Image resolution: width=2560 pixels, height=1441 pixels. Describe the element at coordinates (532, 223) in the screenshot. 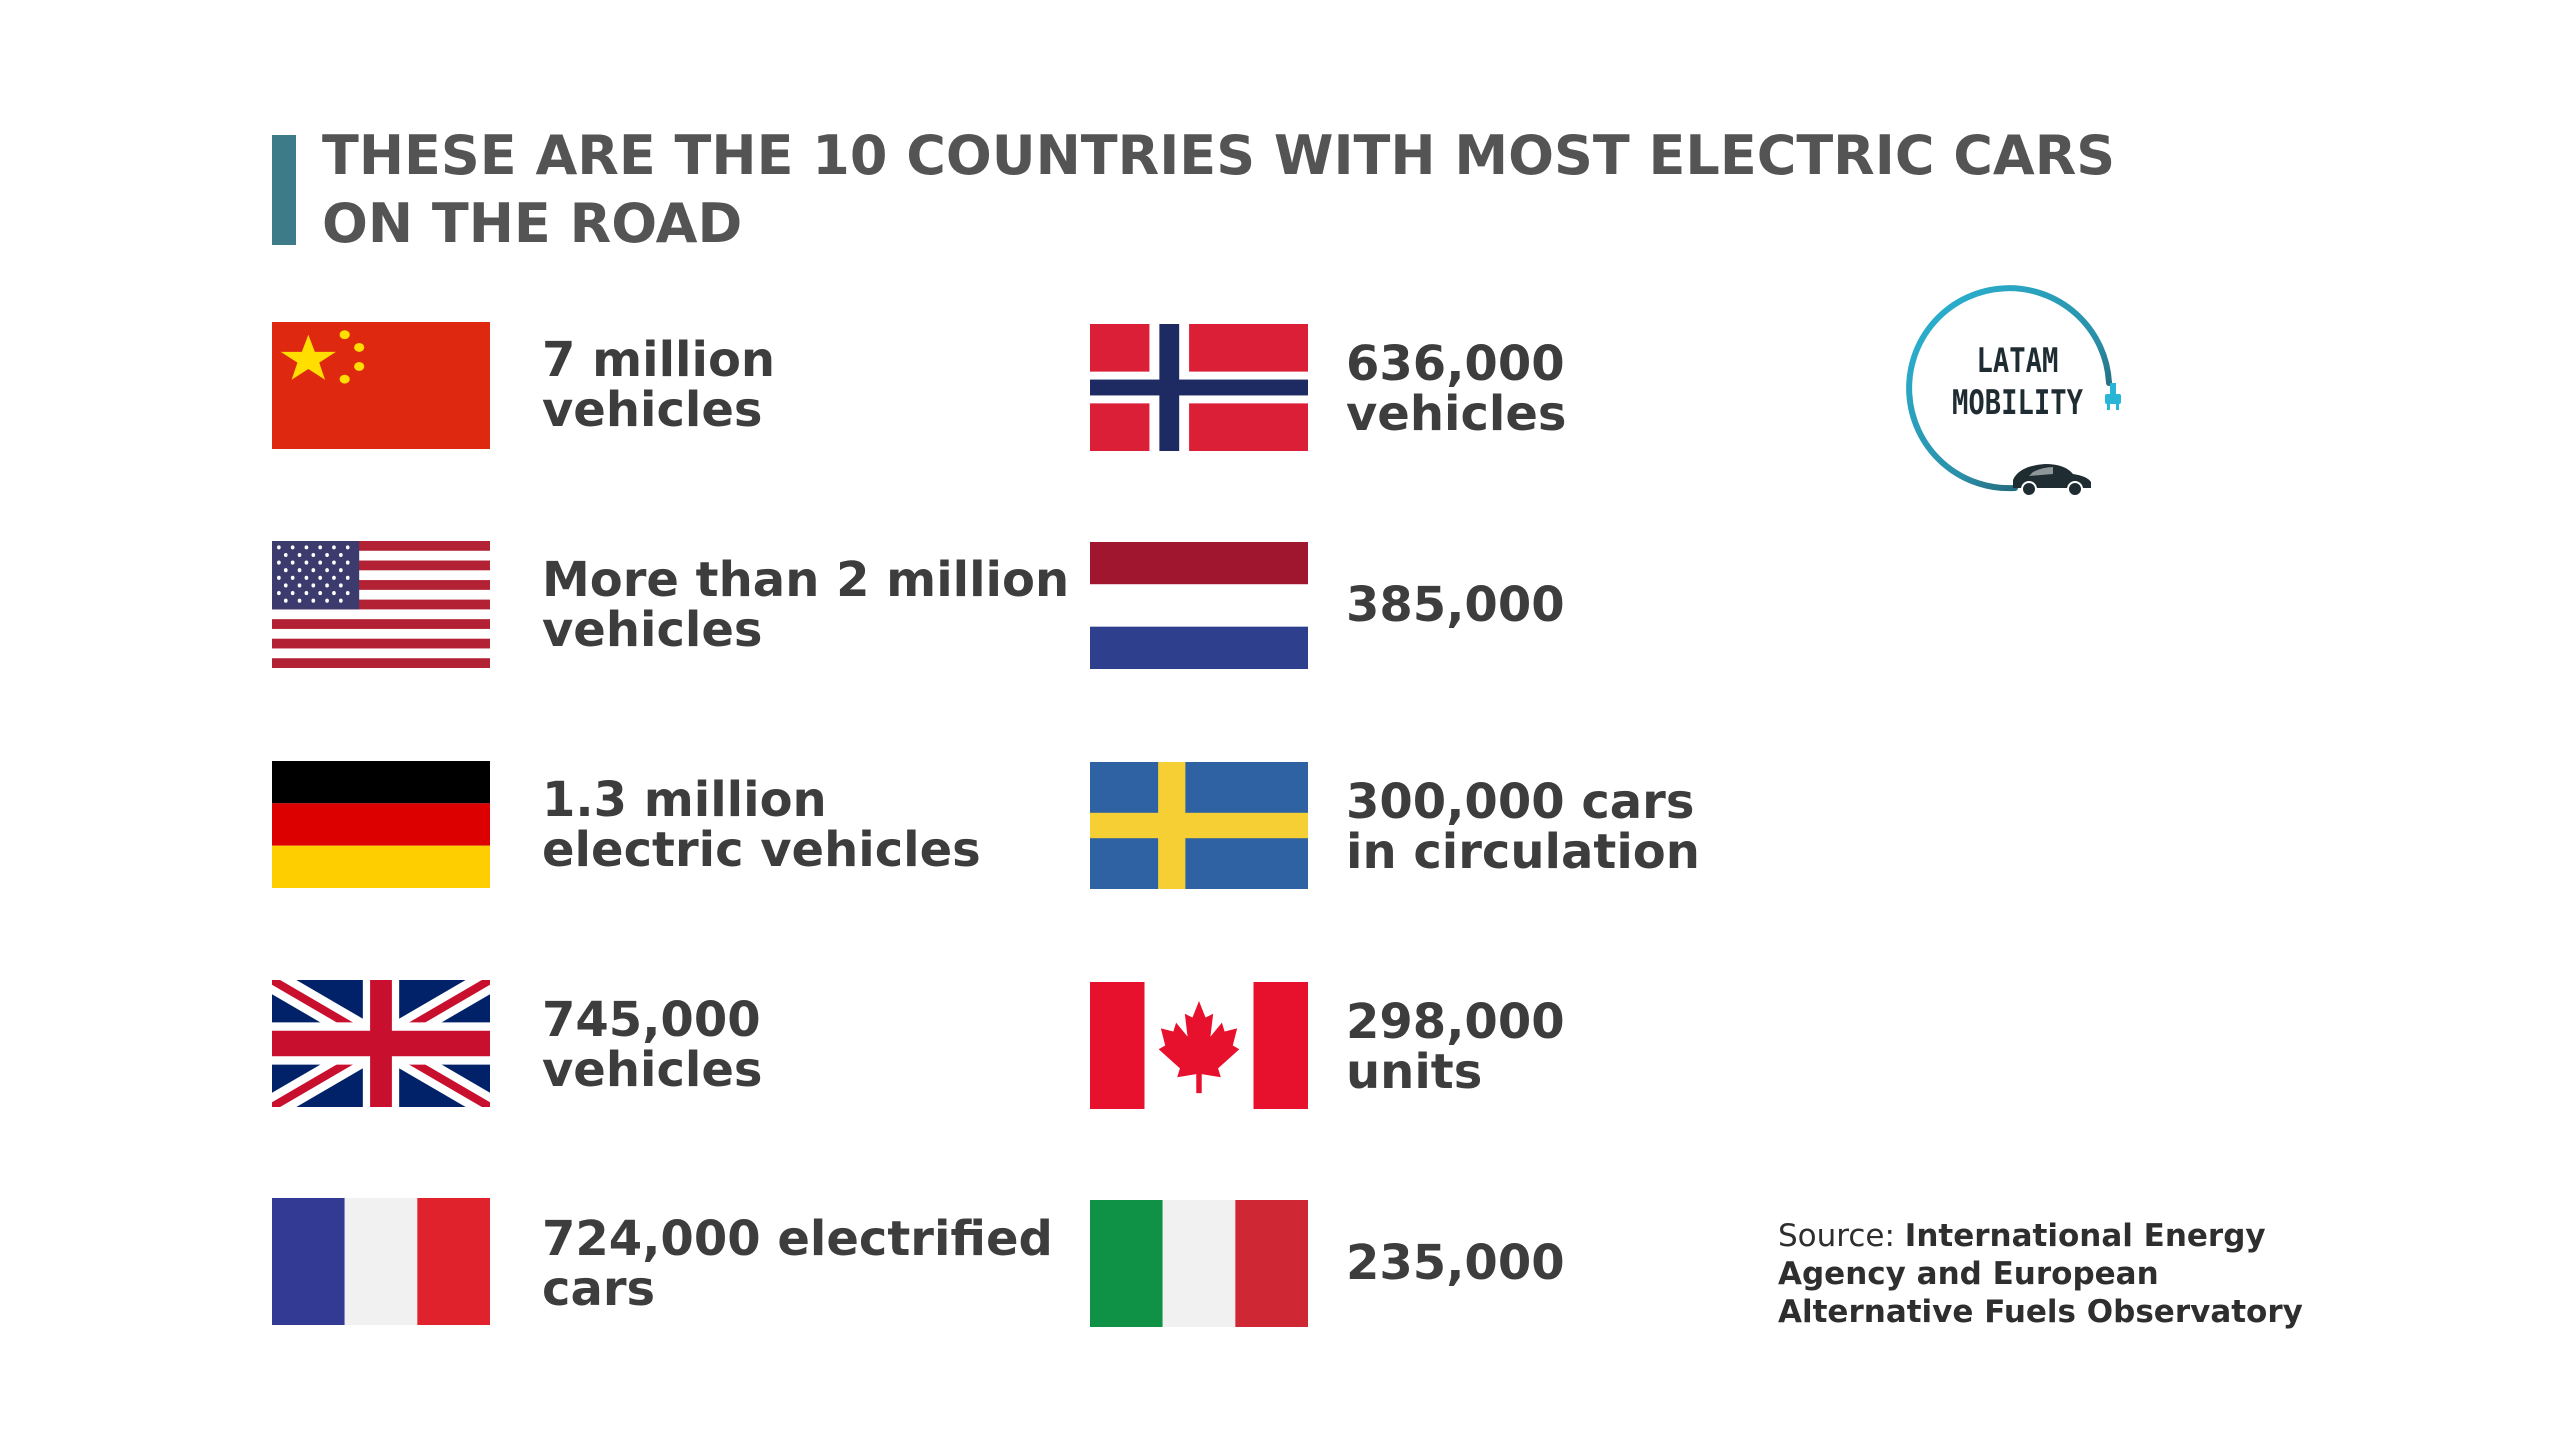

I see `title-line-2: ON THE ROAD` at that location.